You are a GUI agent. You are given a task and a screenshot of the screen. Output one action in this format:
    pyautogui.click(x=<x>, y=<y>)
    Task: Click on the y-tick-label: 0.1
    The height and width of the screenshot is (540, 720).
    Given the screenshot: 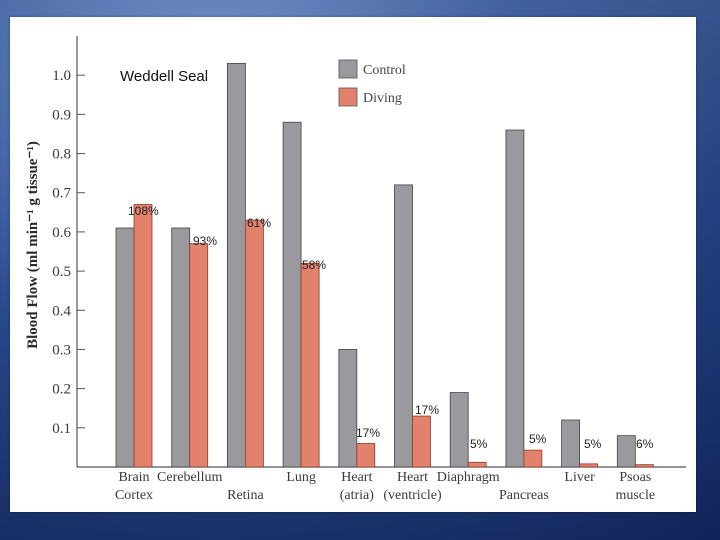 What is the action you would take?
    pyautogui.click(x=61, y=429)
    